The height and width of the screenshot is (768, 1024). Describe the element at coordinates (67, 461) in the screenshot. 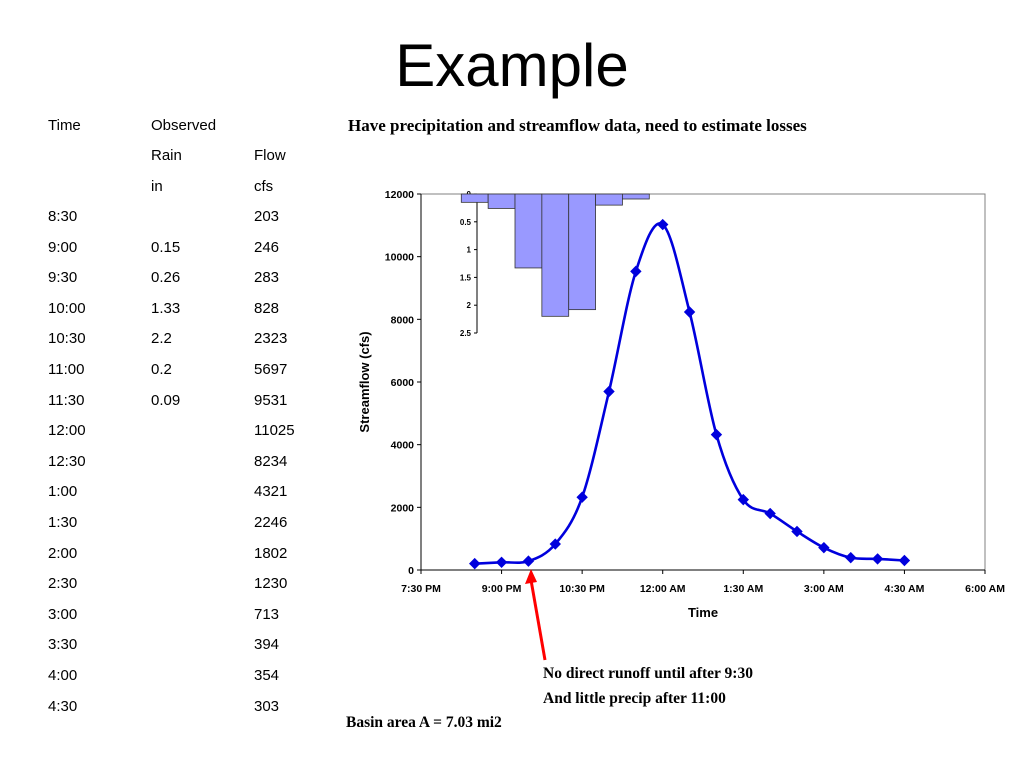

I see `cell-time: 12:30` at that location.